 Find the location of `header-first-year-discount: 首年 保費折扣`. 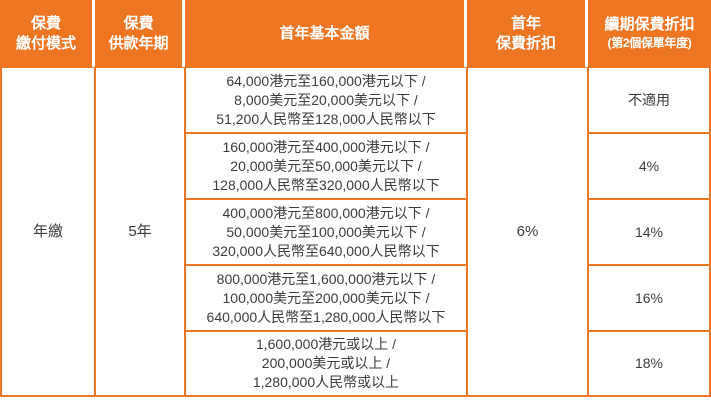

header-first-year-discount: 首年 保費折扣 is located at coordinates (527, 33).